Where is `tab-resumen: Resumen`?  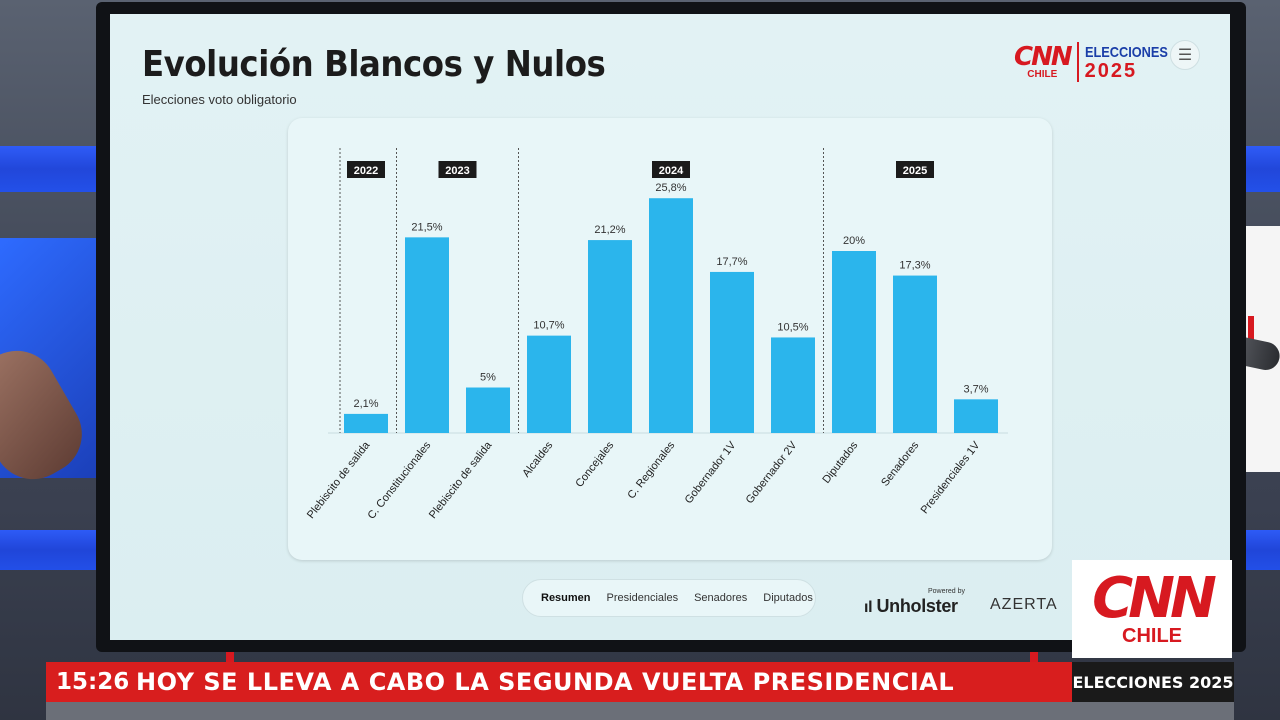
tab-resumen: Resumen is located at coordinates (566, 598).